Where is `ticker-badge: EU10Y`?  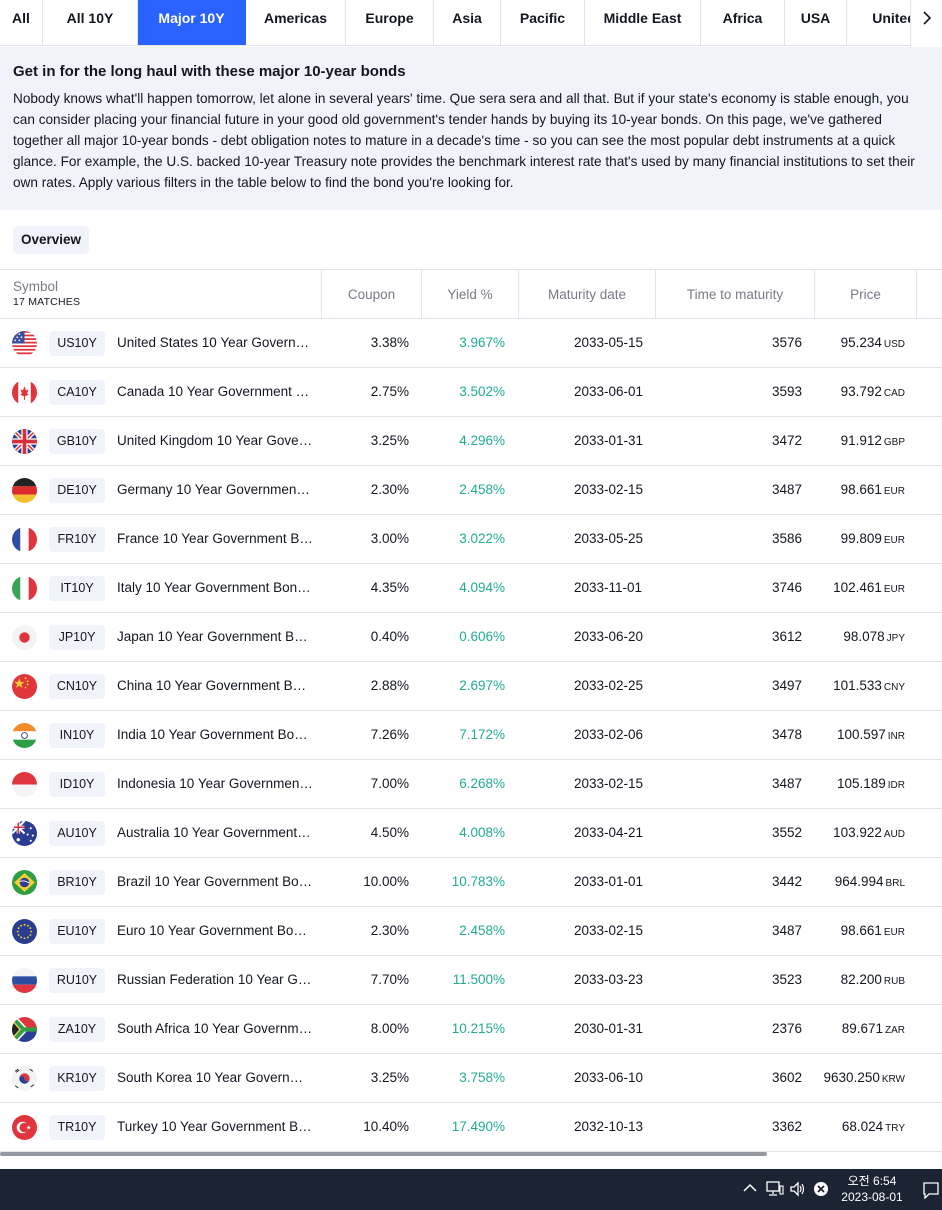 ticker-badge: EU10Y is located at coordinates (77, 931).